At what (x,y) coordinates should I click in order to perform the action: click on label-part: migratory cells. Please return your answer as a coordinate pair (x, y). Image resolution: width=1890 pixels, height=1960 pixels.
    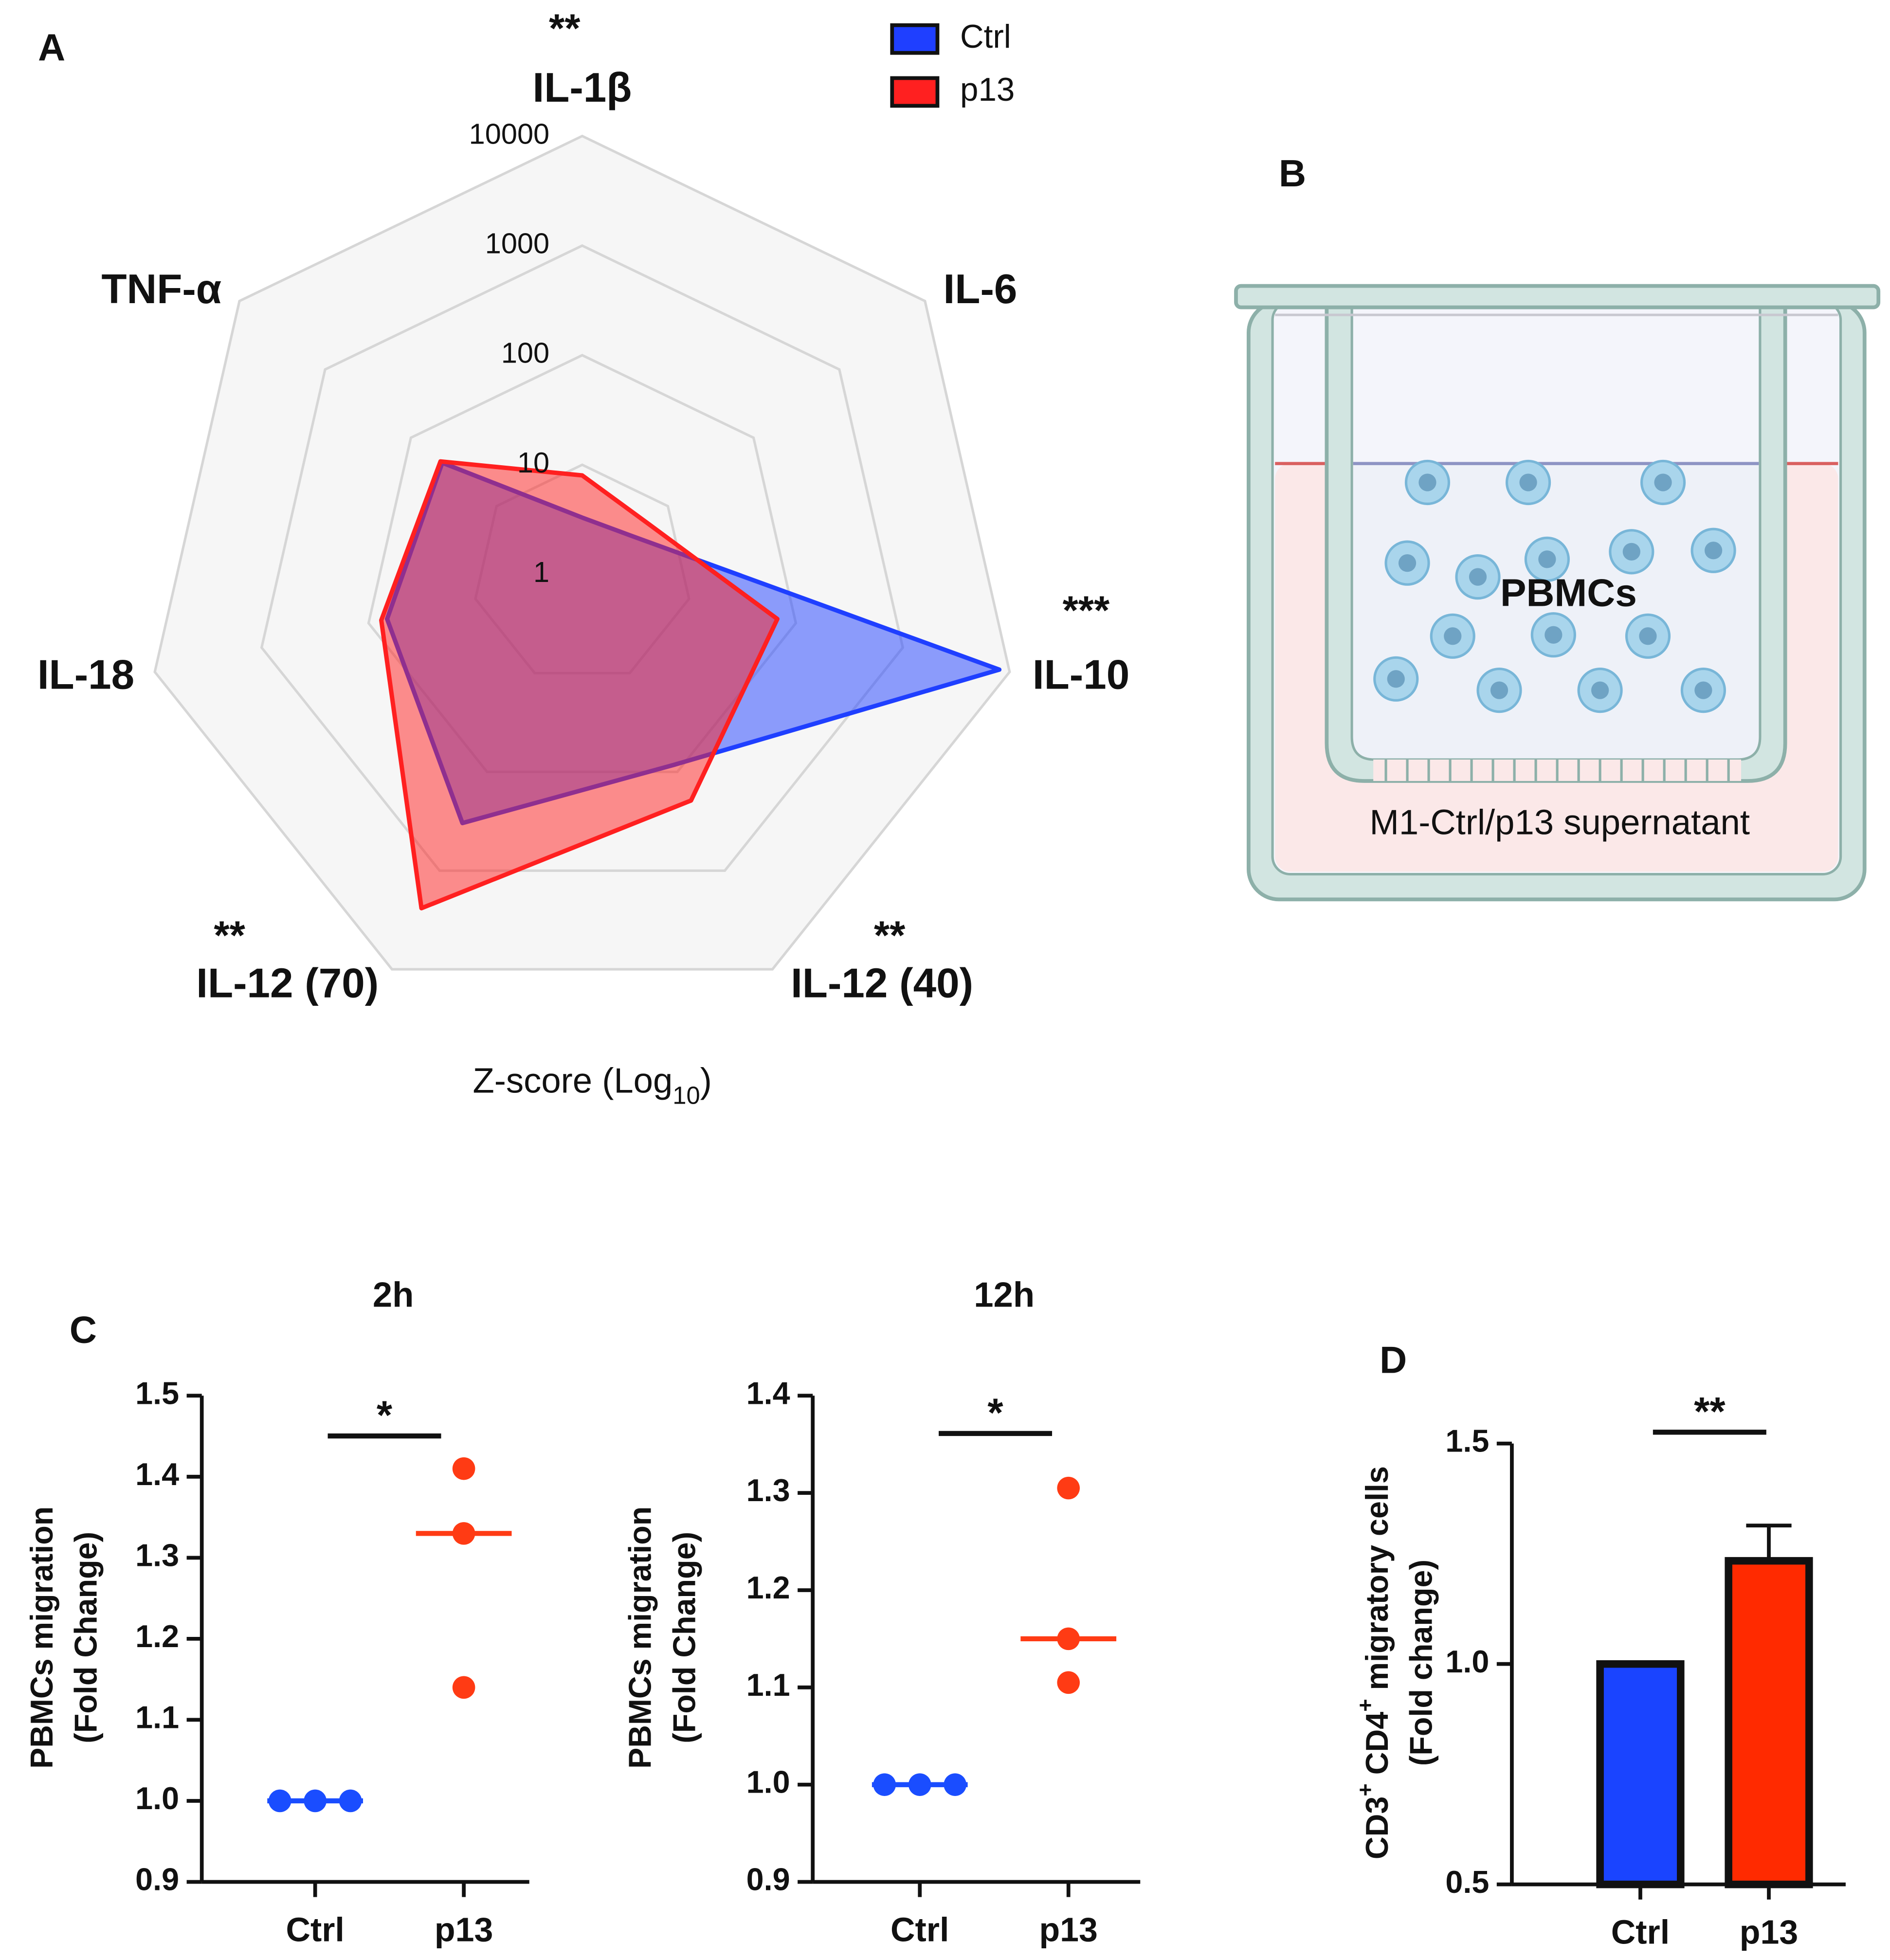
    Looking at the image, I should click on (1377, 1582).